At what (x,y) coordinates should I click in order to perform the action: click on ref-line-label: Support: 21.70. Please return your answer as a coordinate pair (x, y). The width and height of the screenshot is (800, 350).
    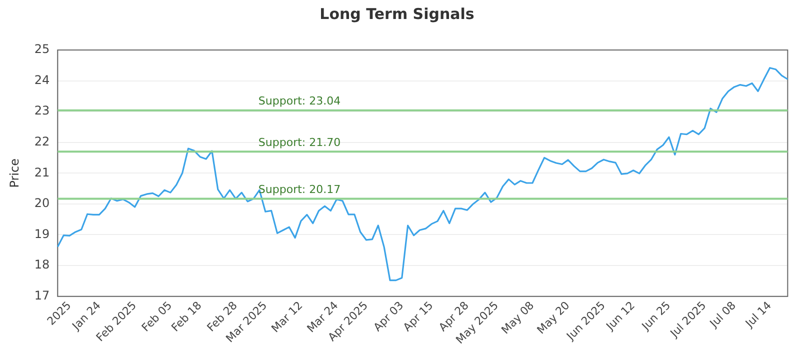
    Looking at the image, I should click on (299, 142).